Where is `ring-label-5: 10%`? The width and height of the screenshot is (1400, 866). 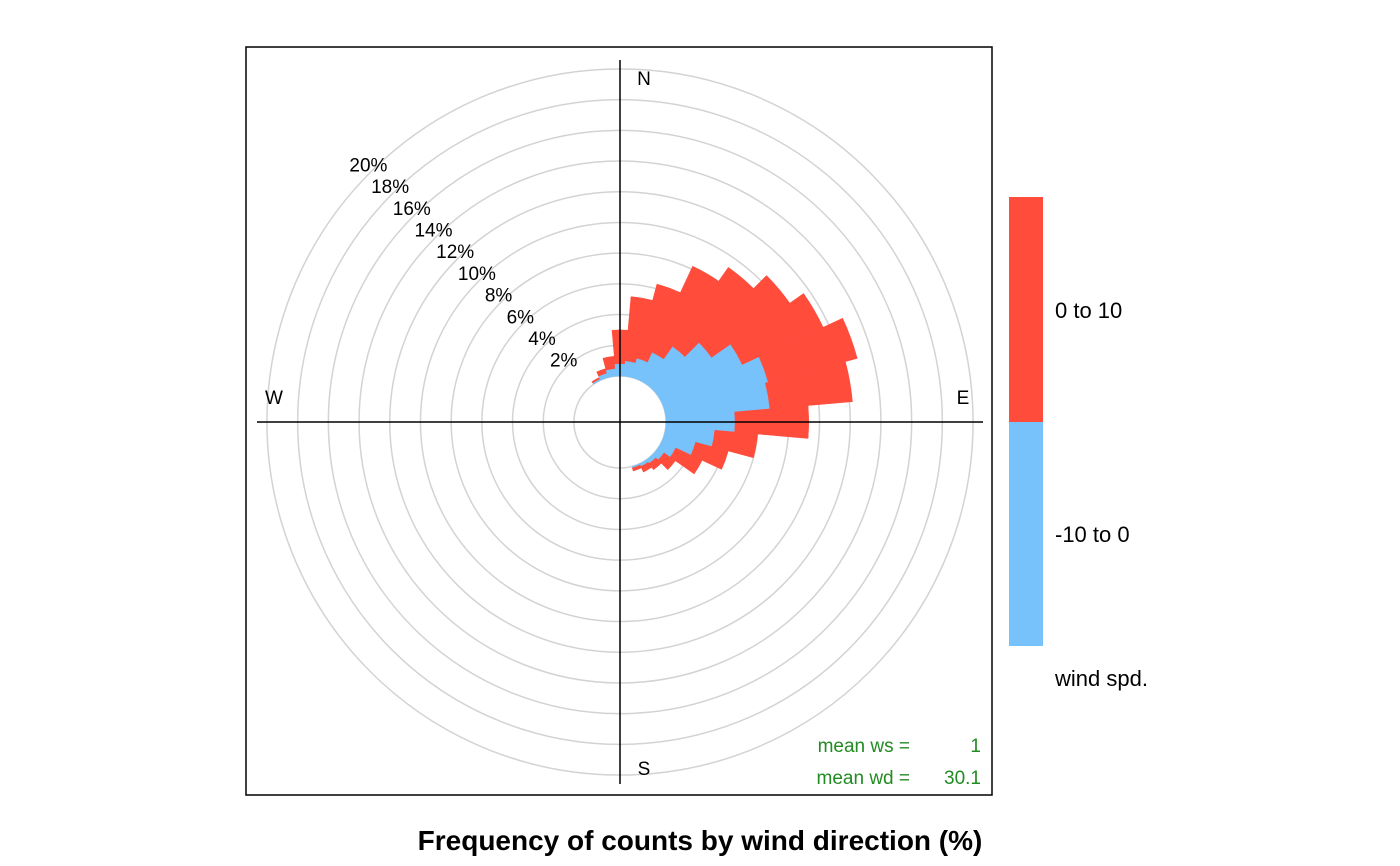
ring-label-5: 10% is located at coordinates (477, 274).